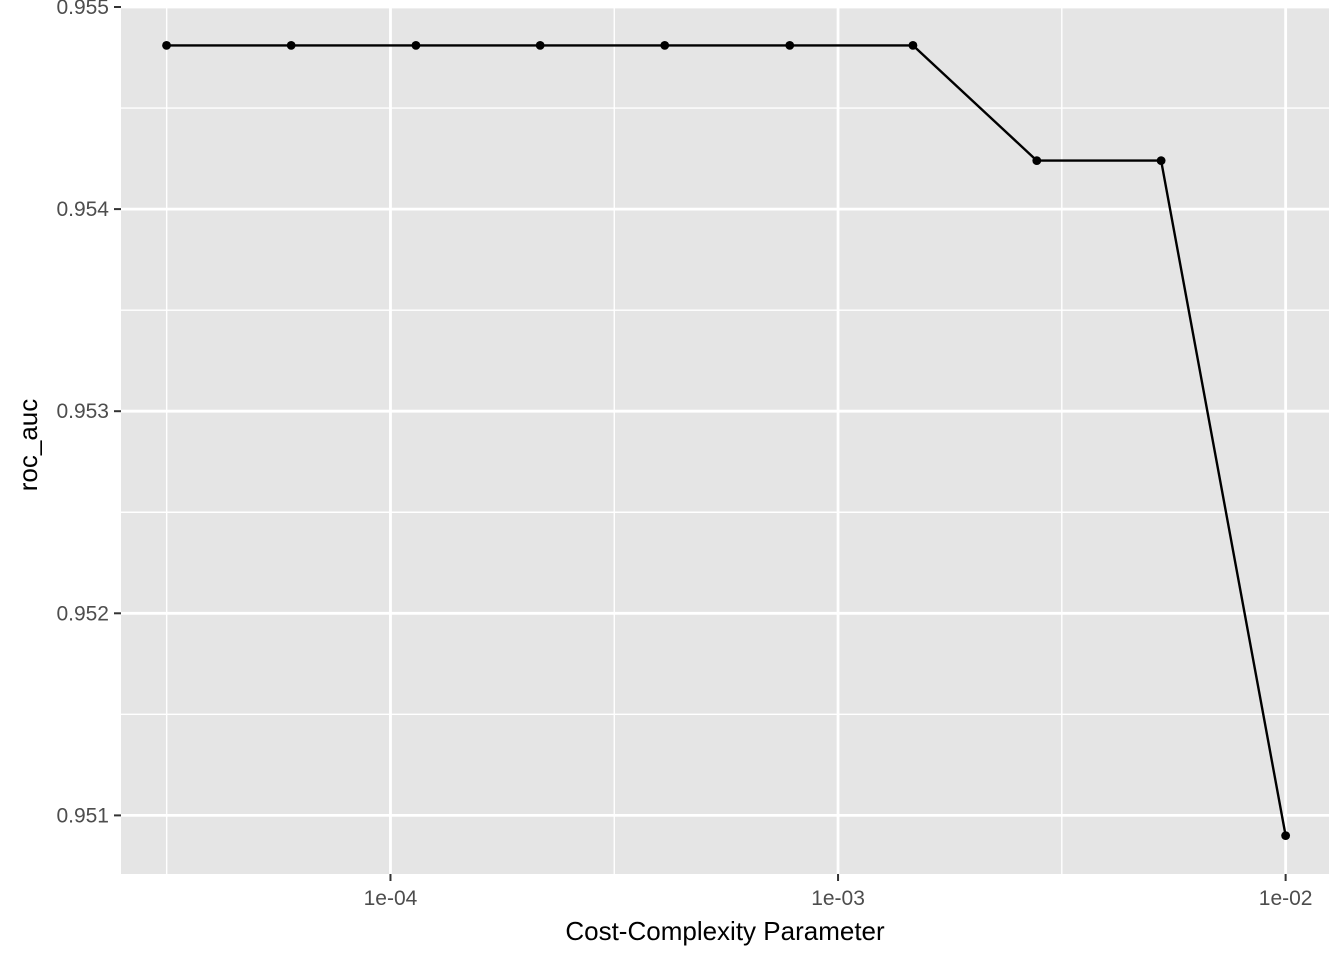 This screenshot has height=965, width=1344. Describe the element at coordinates (82, 411) in the screenshot. I see `y-tick-label: 0.953` at that location.